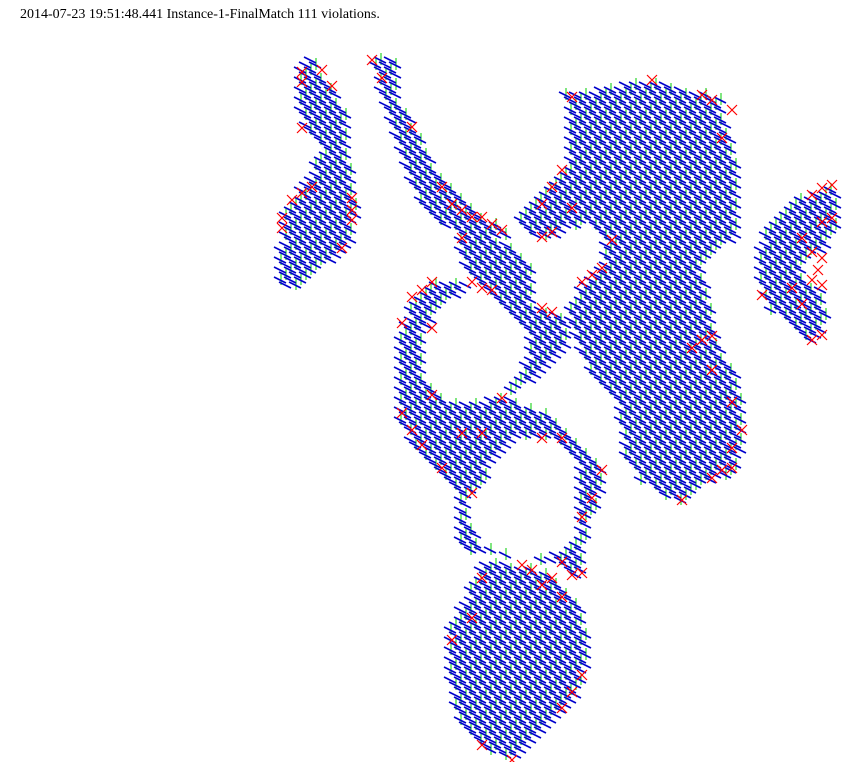 This screenshot has width=843, height=762. Describe the element at coordinates (230, 14) in the screenshot. I see `header-instance: Instance-1-FinalMatch` at that location.